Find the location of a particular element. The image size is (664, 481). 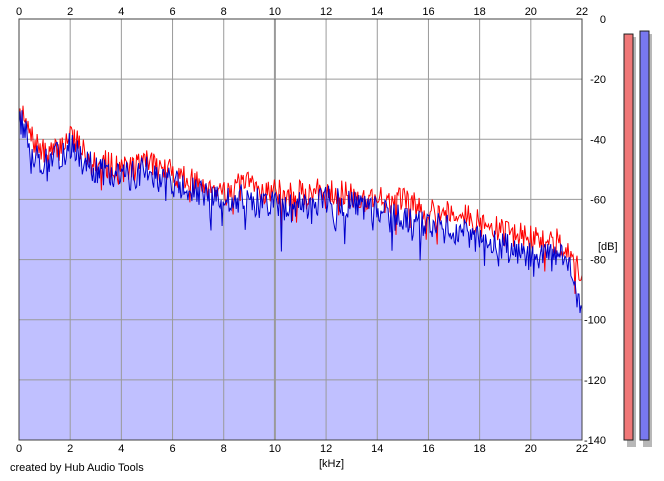

x-tick-label-top: 18 is located at coordinates (480, 12).